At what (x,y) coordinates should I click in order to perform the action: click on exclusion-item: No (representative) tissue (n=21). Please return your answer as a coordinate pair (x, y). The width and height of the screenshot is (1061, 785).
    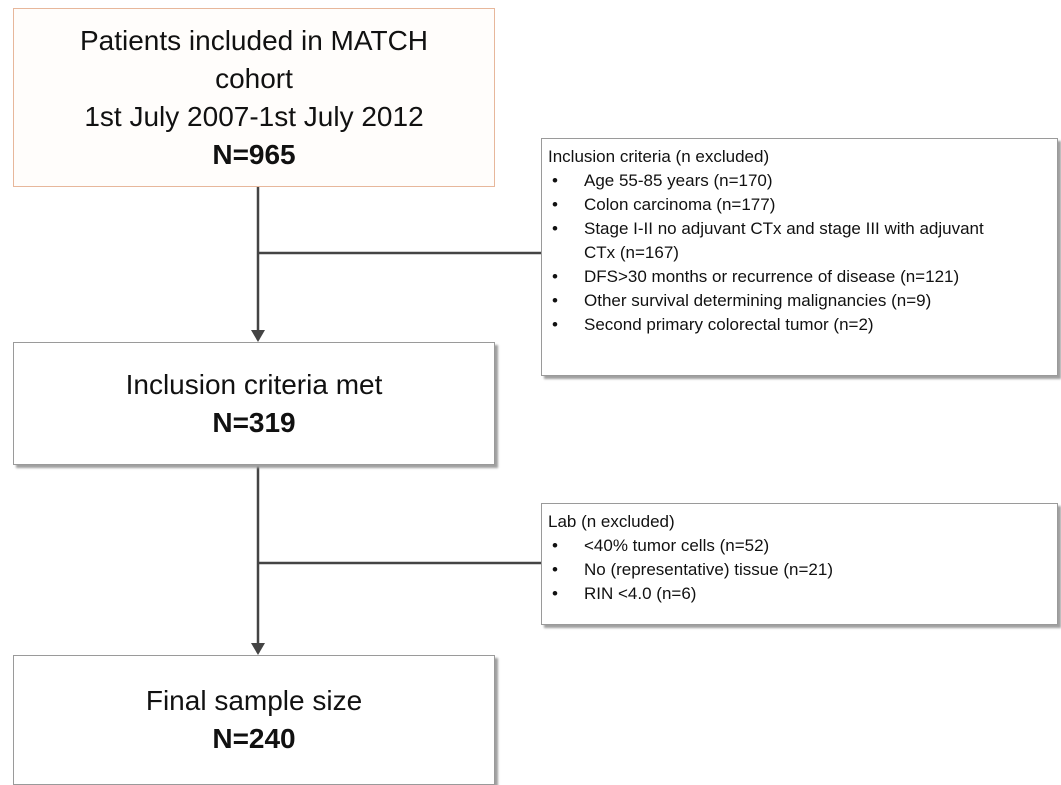
    Looking at the image, I should click on (798, 570).